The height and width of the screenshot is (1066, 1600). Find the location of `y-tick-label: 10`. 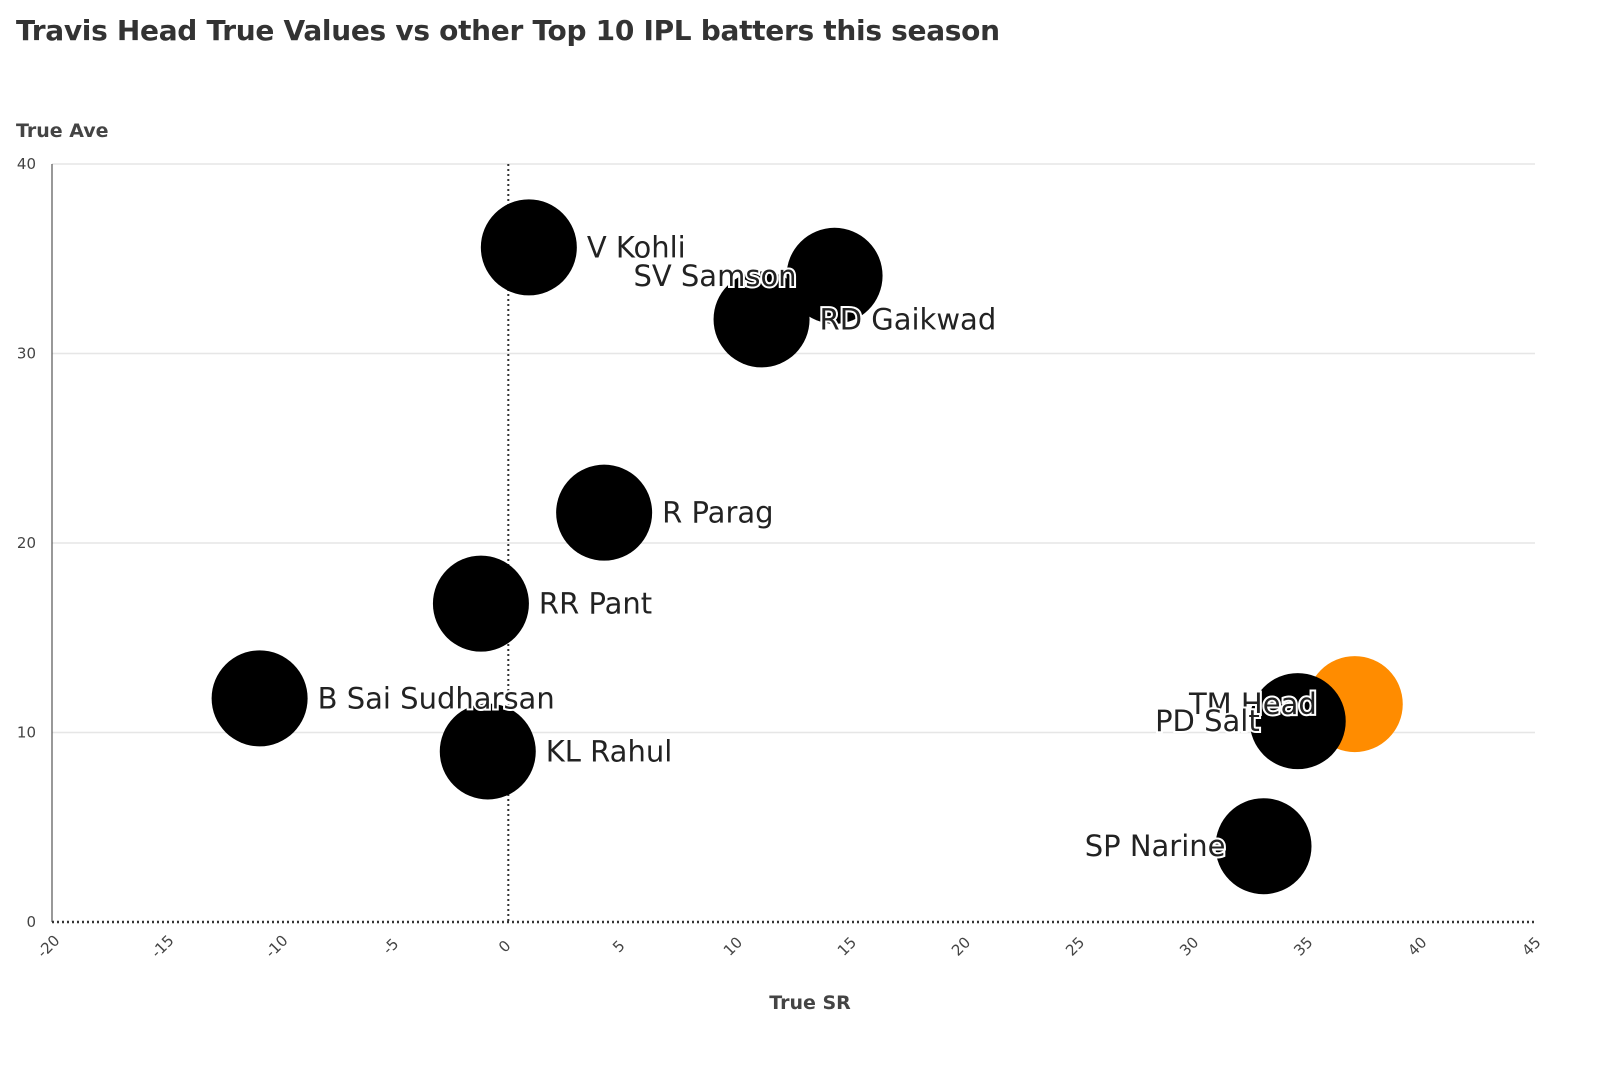

y-tick-label: 10 is located at coordinates (26, 733).